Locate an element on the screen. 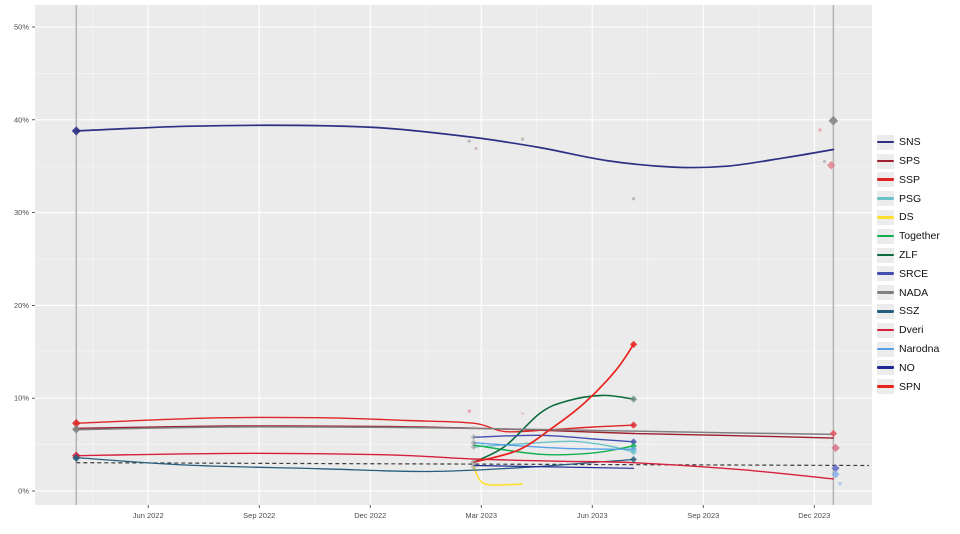 The image size is (960, 534). x-tick-label: Dec 2022 is located at coordinates (370, 515).